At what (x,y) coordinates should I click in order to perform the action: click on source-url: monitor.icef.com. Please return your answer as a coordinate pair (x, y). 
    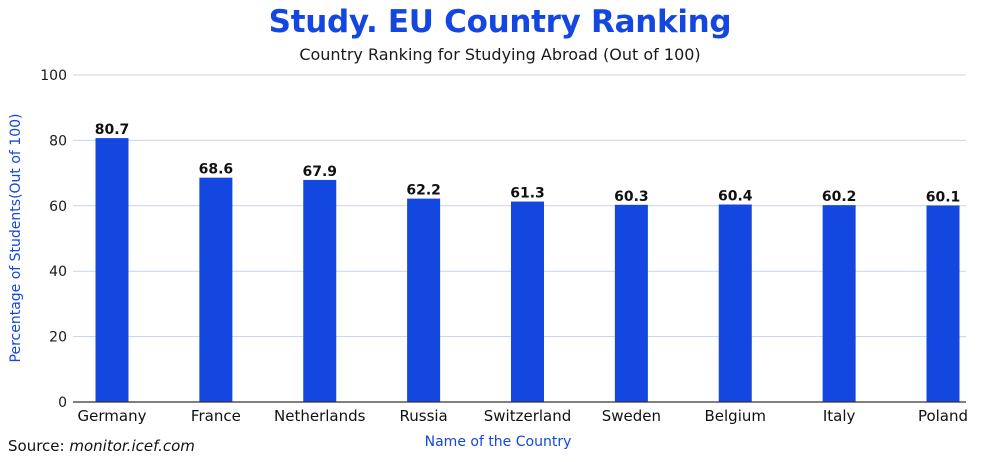
    Looking at the image, I should click on (132, 446).